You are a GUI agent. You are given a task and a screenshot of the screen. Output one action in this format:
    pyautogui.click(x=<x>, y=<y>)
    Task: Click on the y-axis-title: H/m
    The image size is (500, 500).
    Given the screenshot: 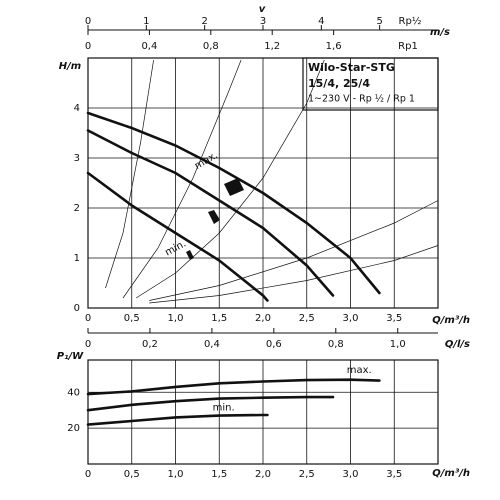 What is the action you would take?
    pyautogui.click(x=70, y=66)
    